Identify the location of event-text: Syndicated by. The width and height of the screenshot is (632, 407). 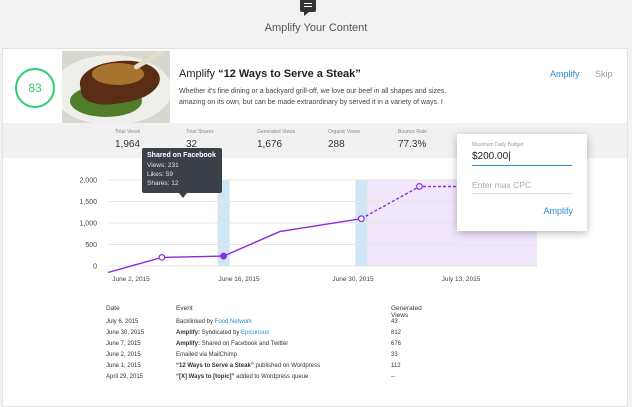
(221, 333).